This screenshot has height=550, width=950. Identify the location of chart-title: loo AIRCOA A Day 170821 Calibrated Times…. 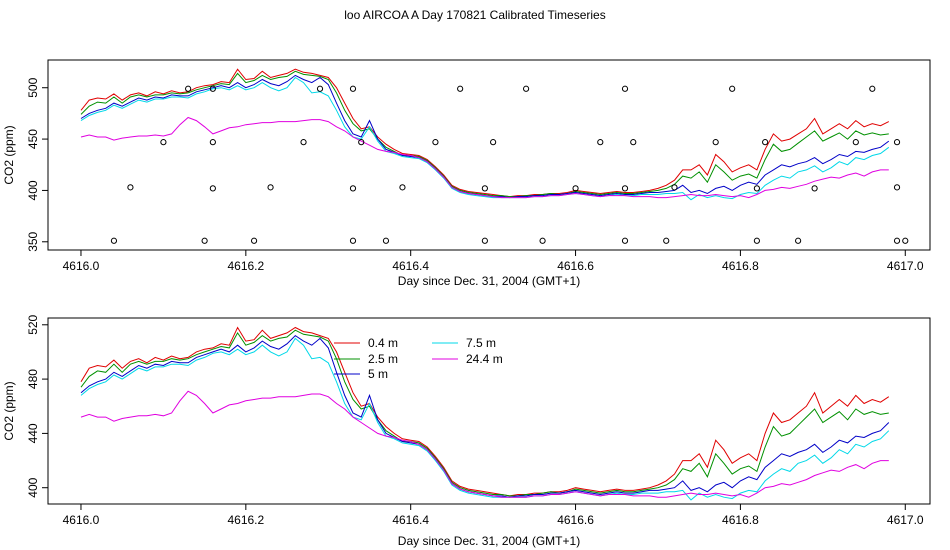
(475, 15).